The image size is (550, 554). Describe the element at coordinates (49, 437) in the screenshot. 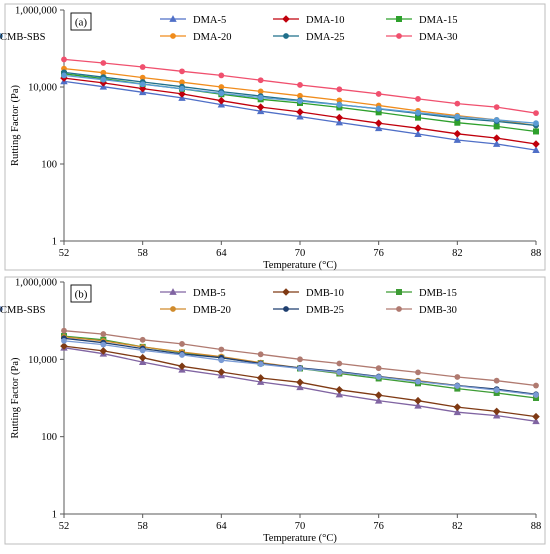

I see `y-tick-label: 100` at that location.